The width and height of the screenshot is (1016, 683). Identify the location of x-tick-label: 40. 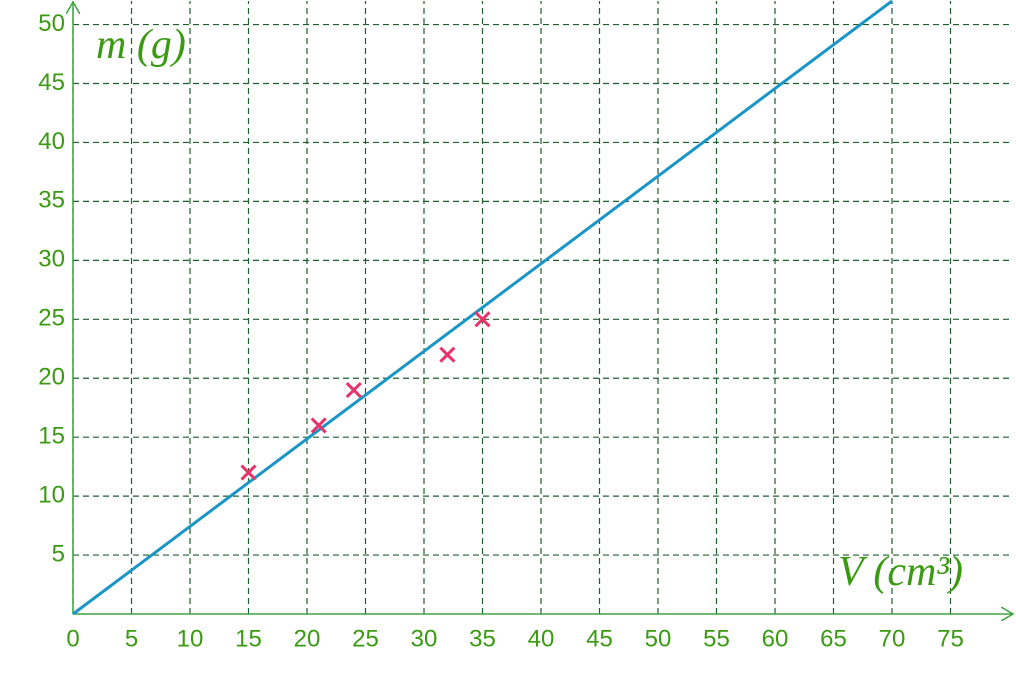
(541, 638).